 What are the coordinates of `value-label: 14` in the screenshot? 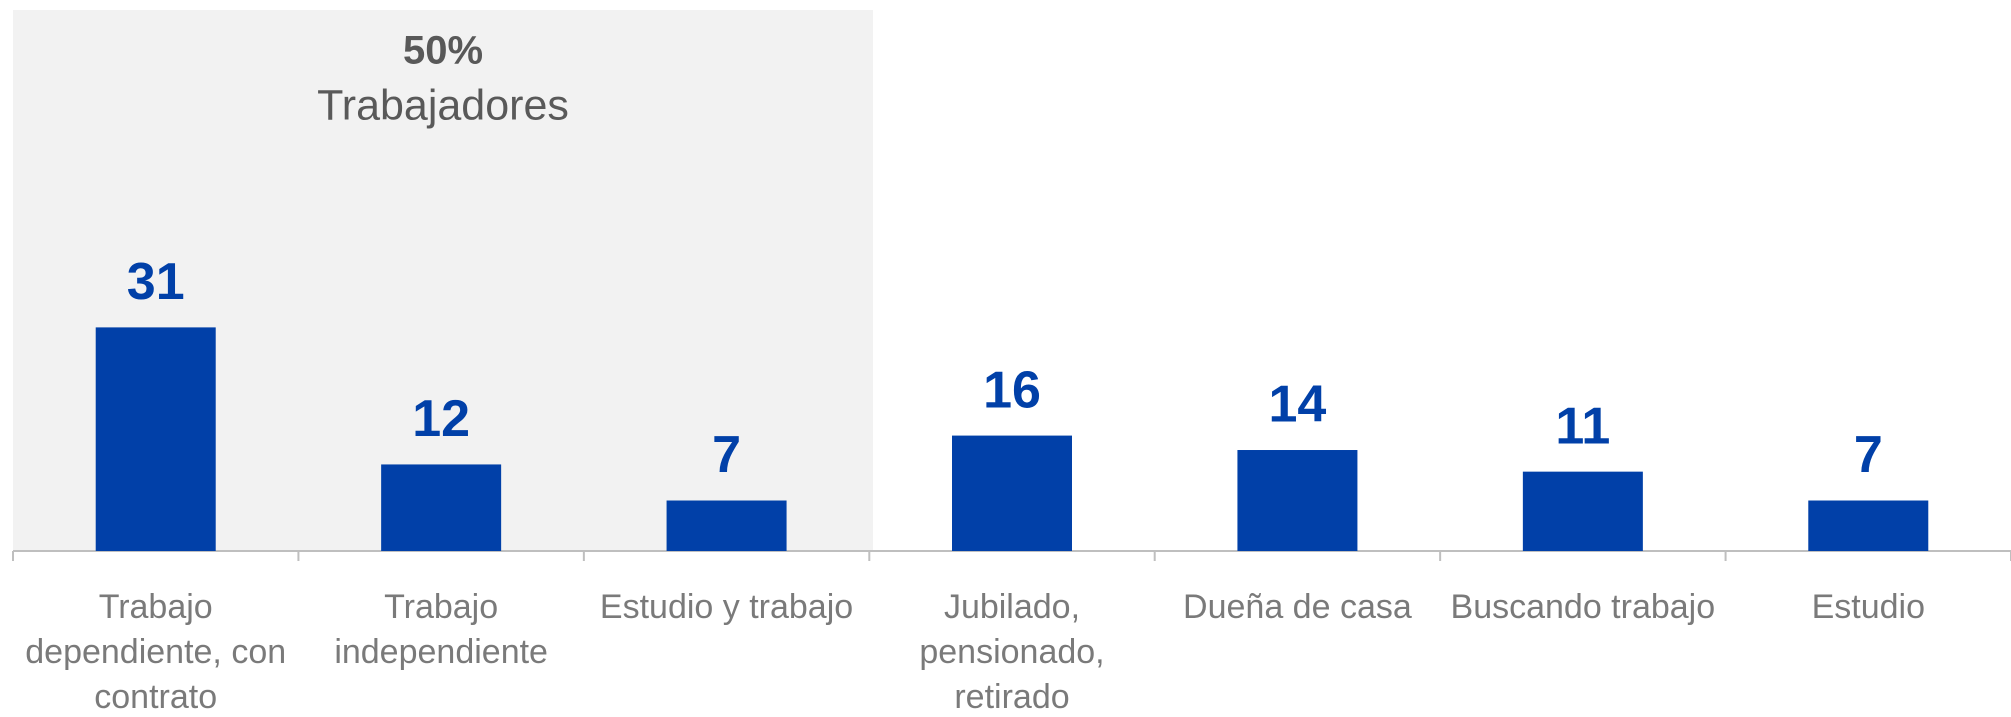 It's located at (1298, 405).